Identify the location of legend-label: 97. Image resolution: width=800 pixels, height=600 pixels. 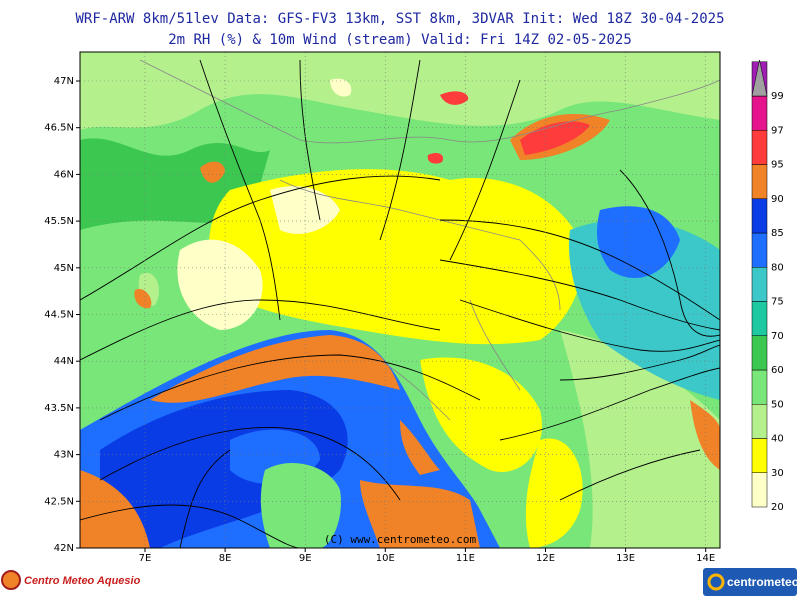
(777, 130).